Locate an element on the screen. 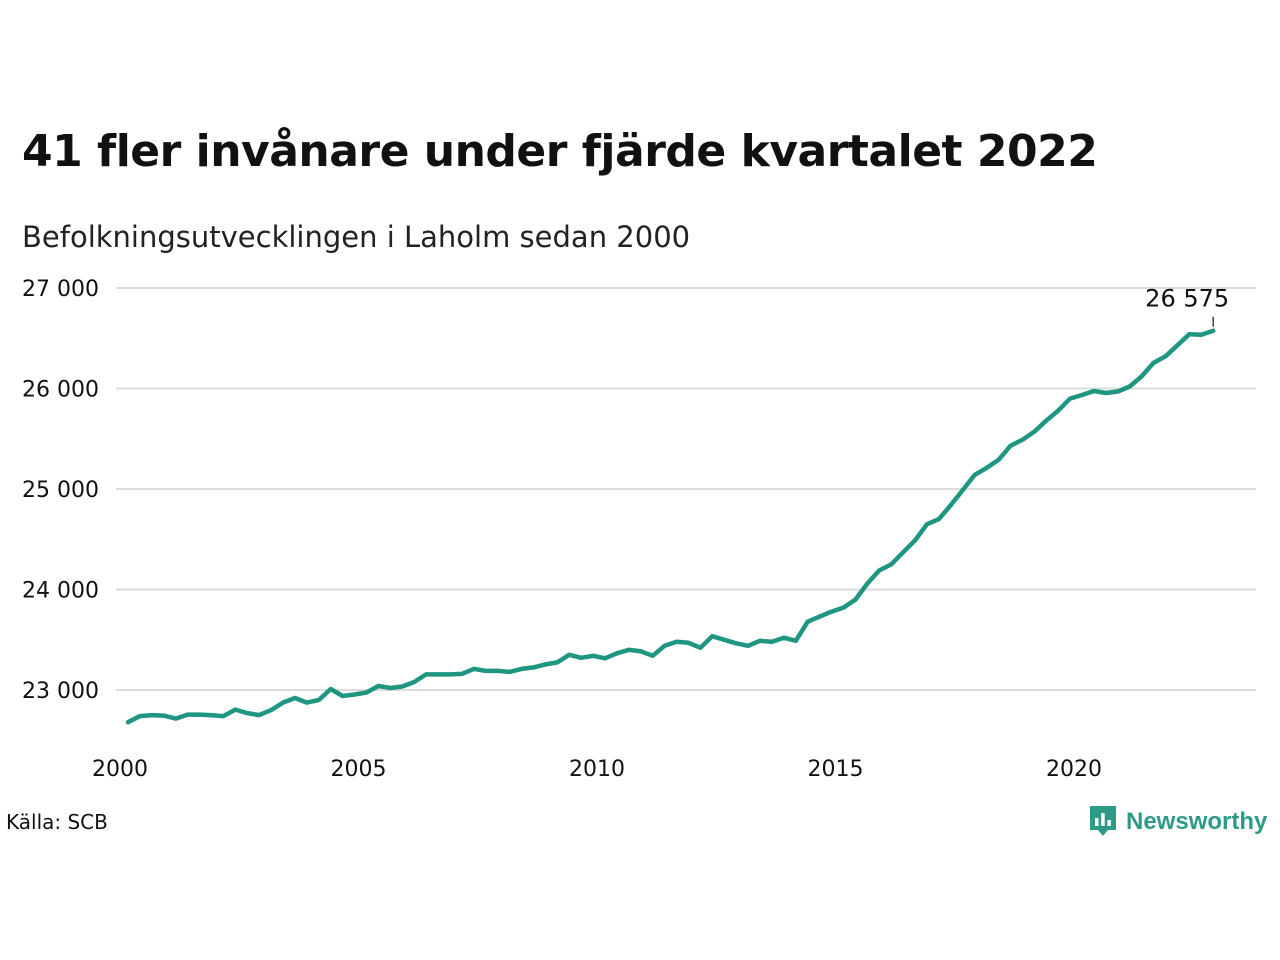 This screenshot has width=1280, height=960. x-tick-label: 2005 is located at coordinates (359, 769).